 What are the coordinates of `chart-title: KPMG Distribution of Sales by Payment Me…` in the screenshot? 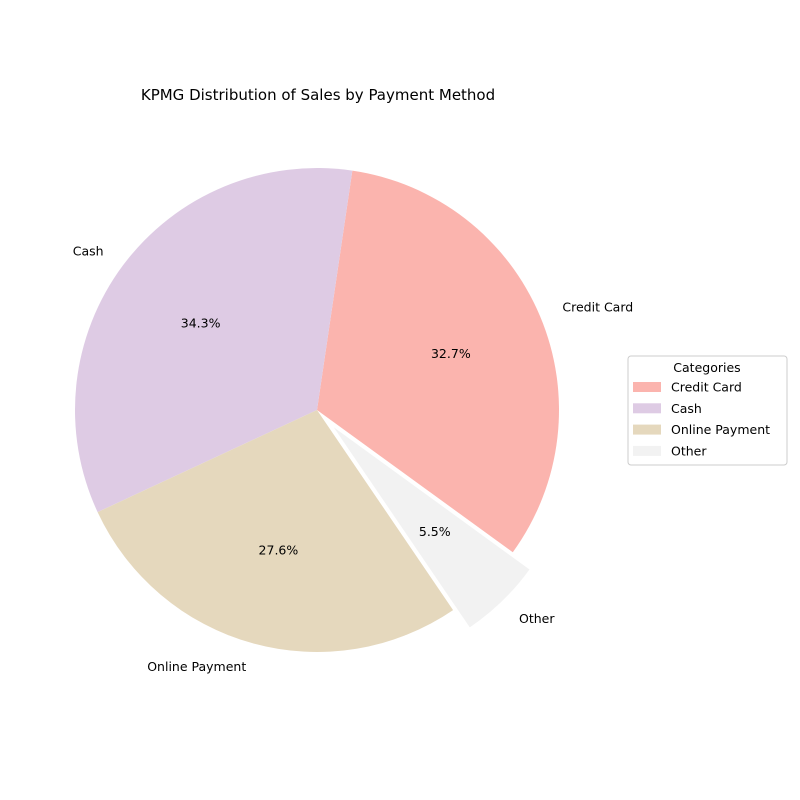 It's located at (318, 95).